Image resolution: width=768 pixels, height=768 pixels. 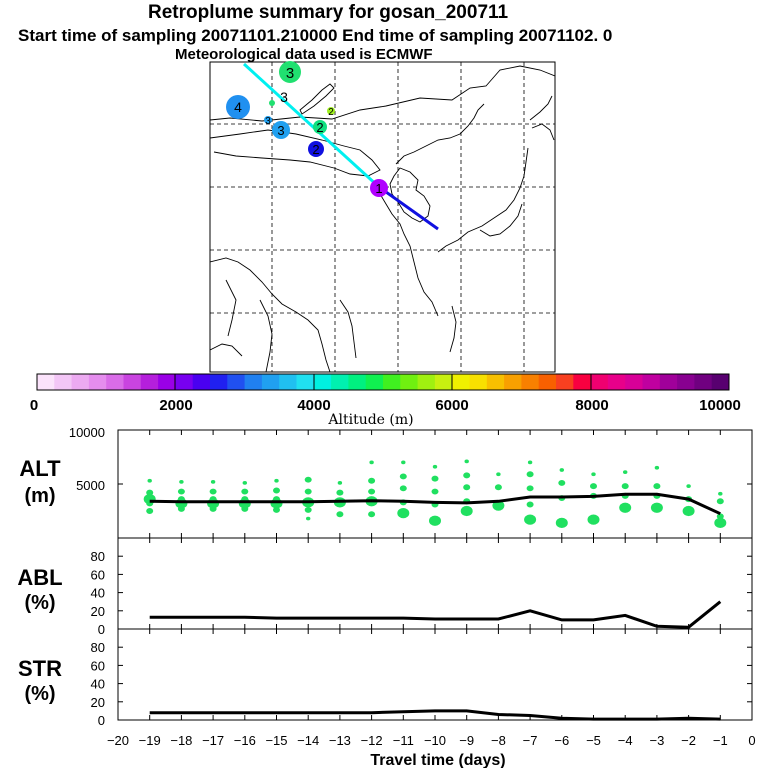 I want to click on str-axis-ticks, so click(x=435, y=675).